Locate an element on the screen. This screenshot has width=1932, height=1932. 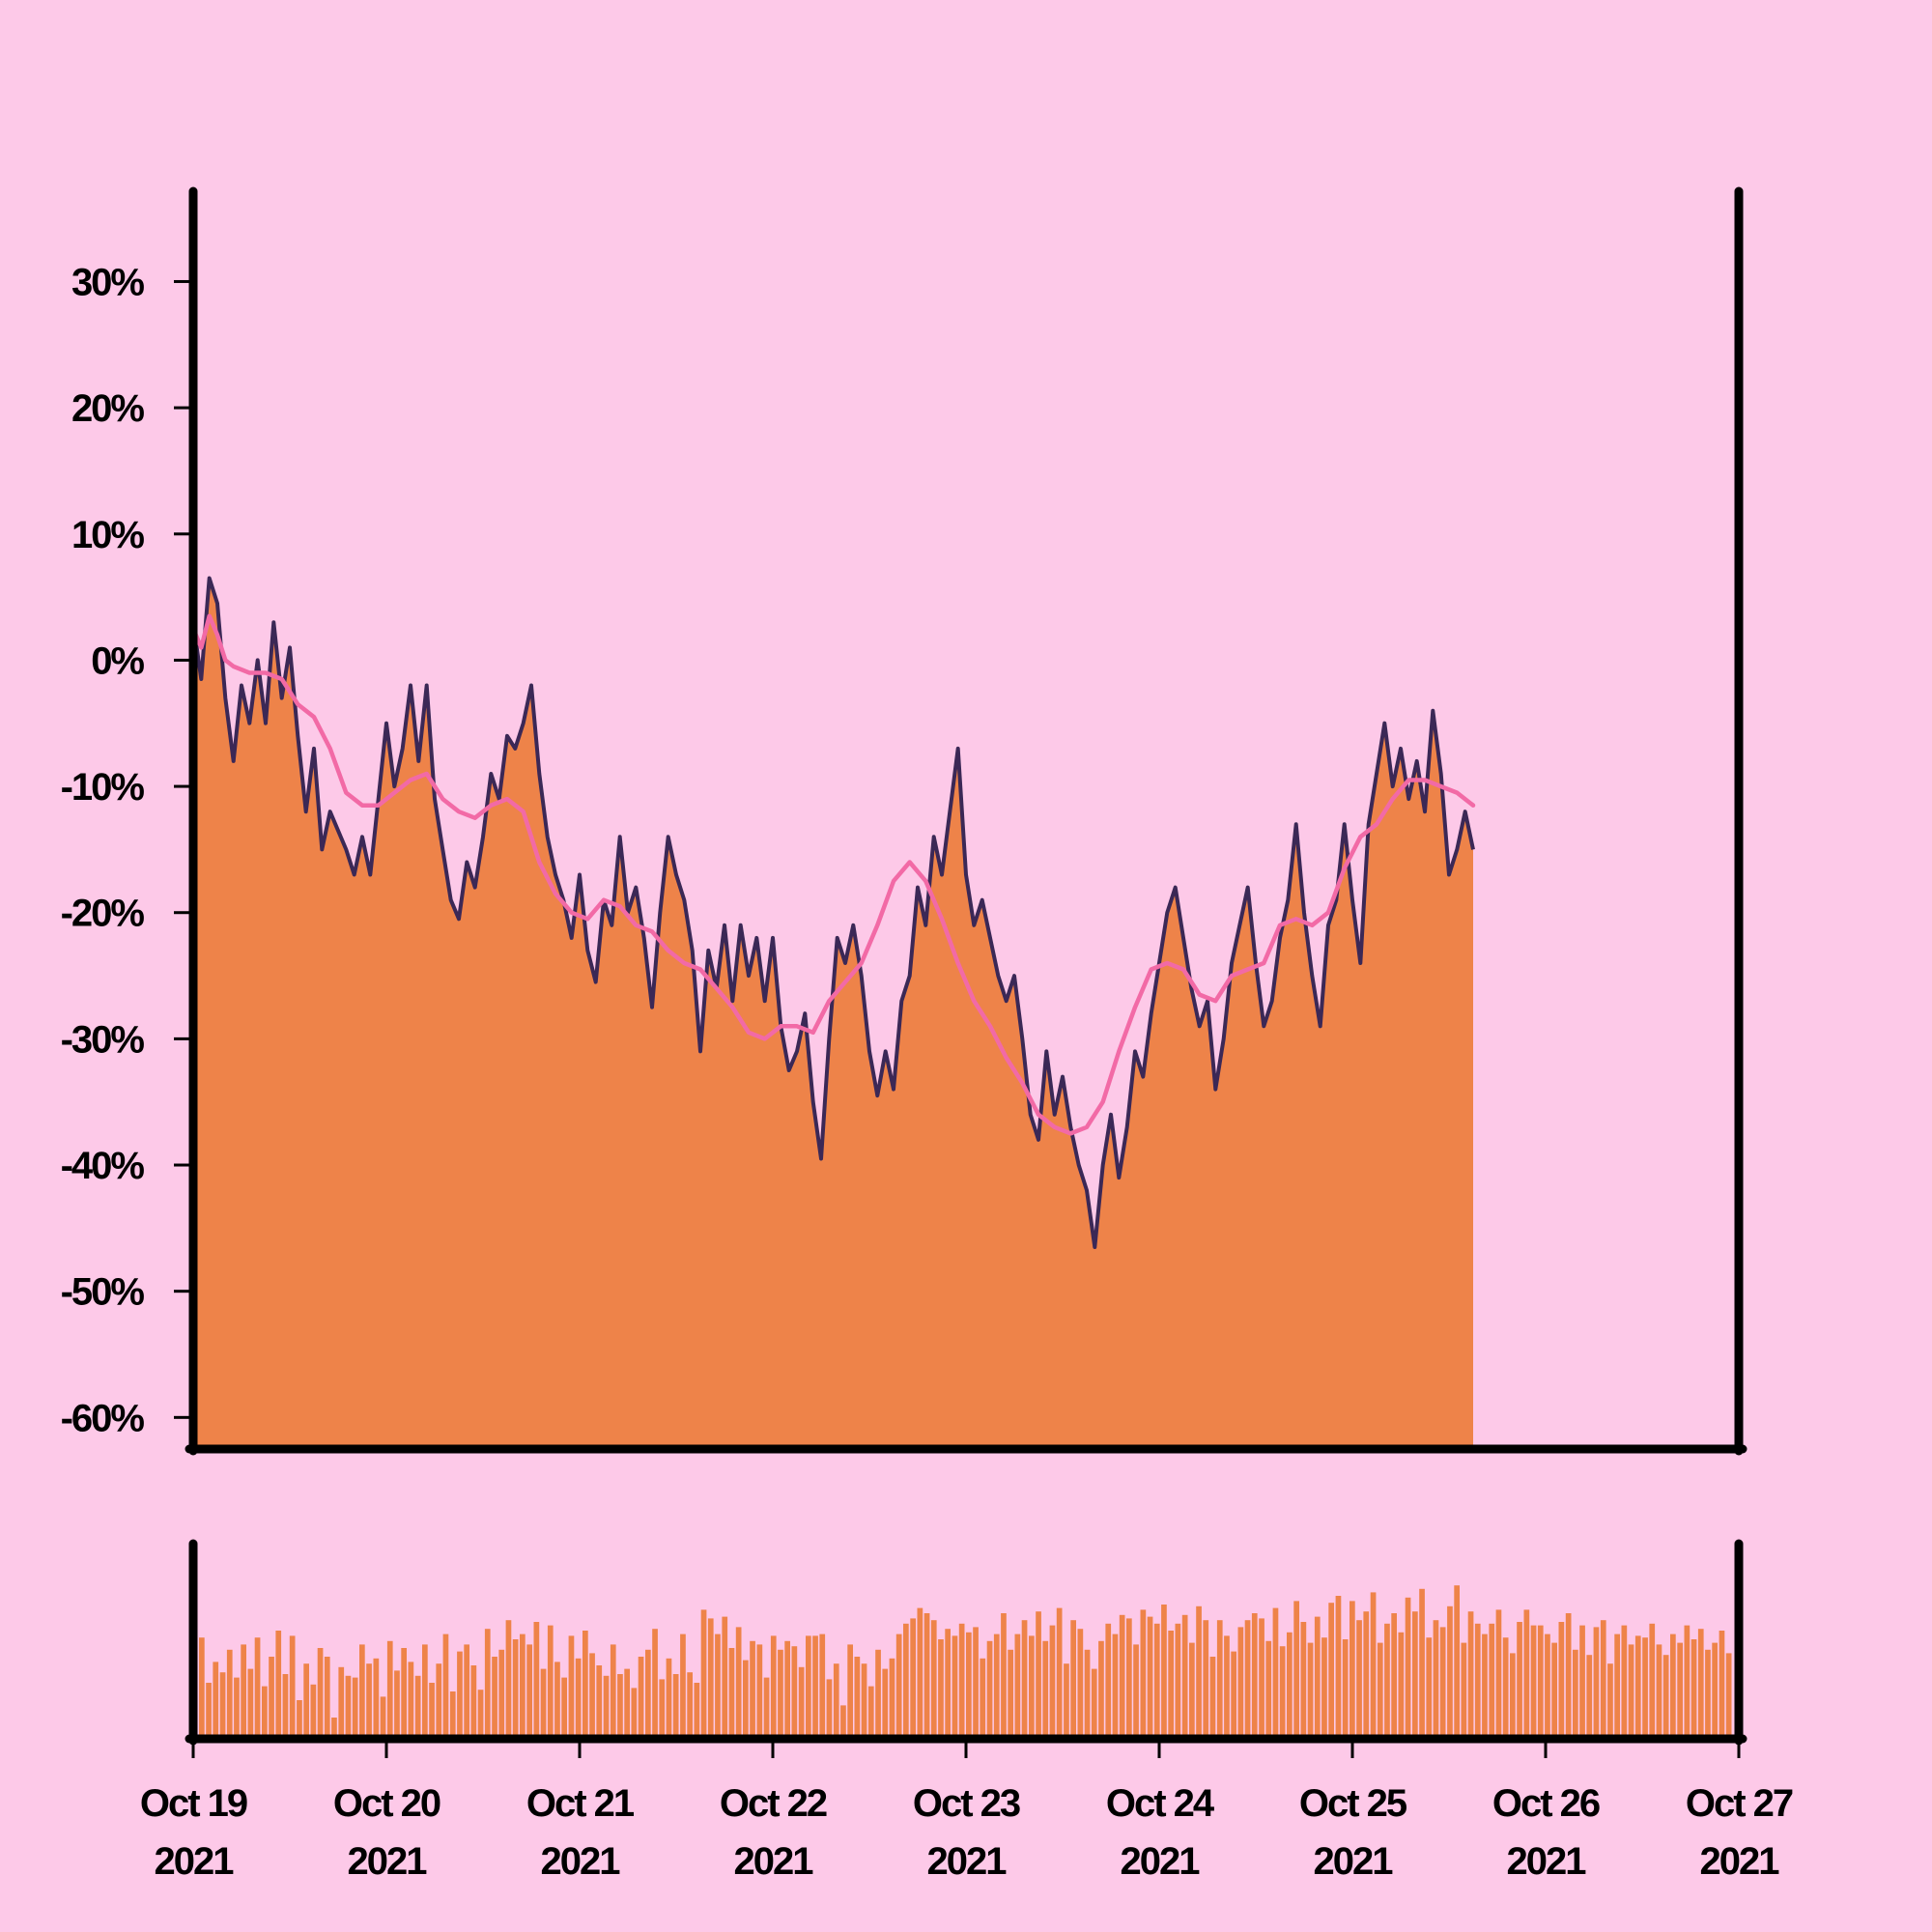
x-tick-label-month-day: Oct 19 is located at coordinates (193, 1803).